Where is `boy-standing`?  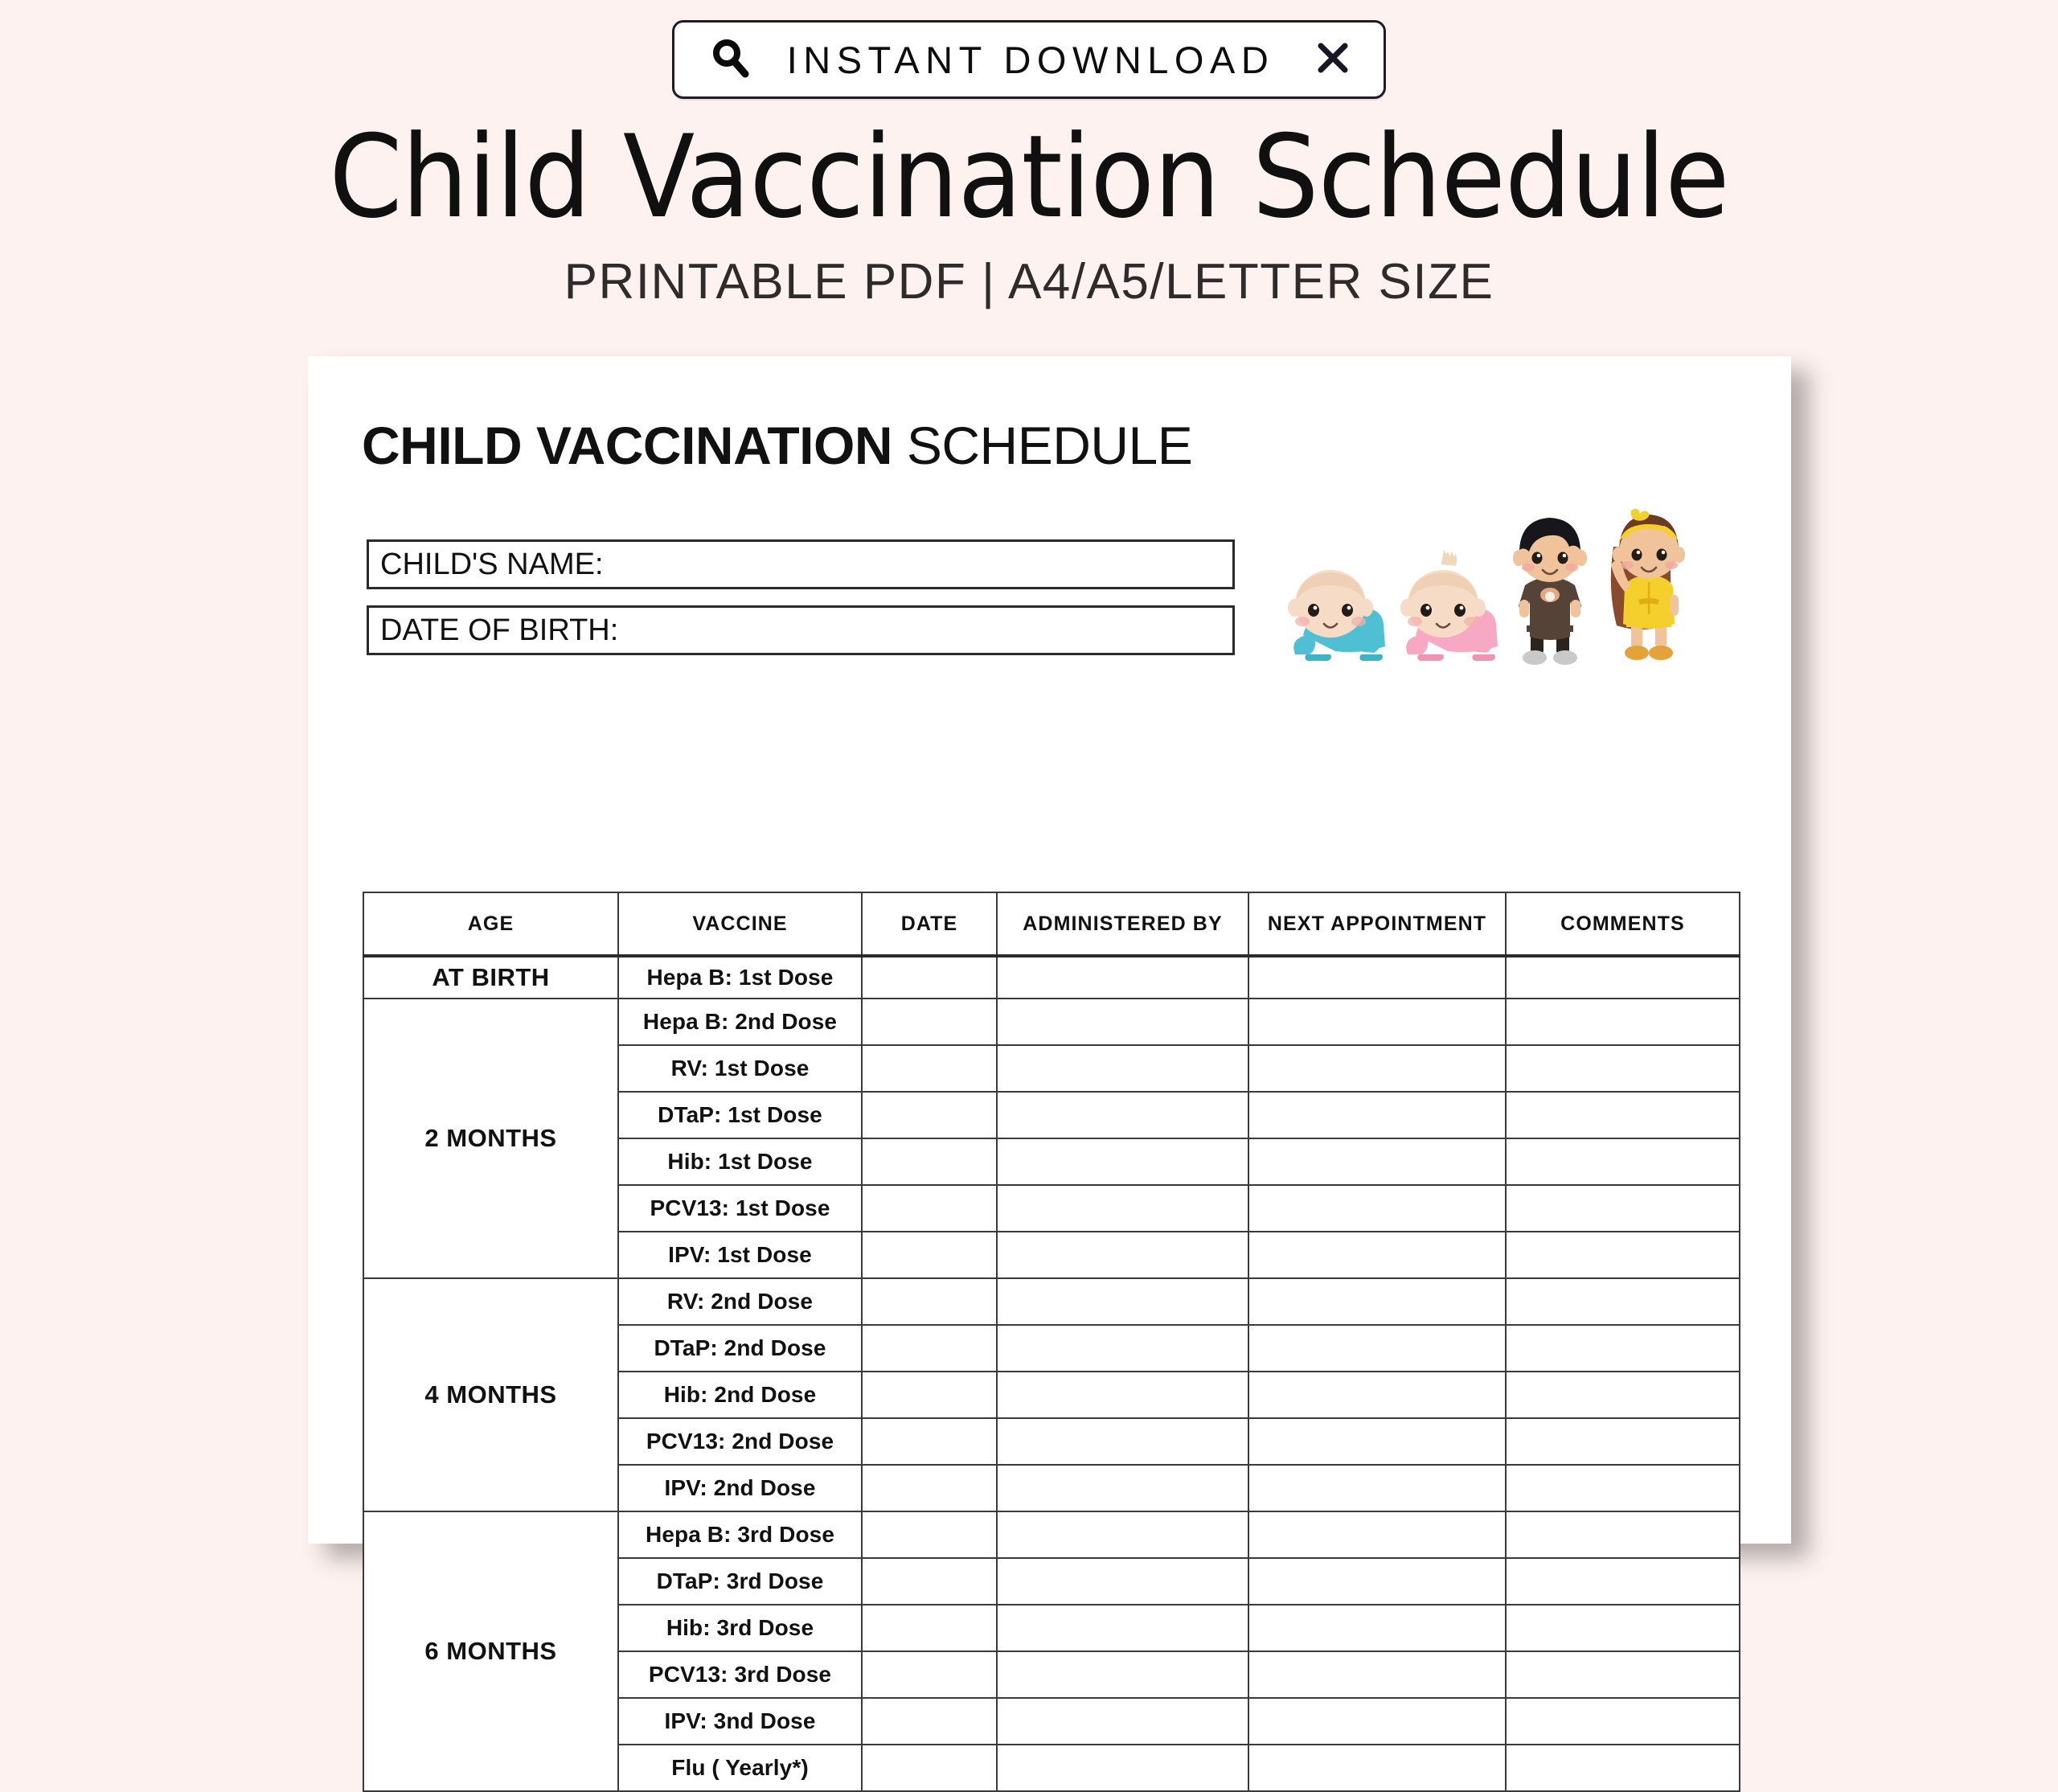
boy-standing is located at coordinates (1550, 591).